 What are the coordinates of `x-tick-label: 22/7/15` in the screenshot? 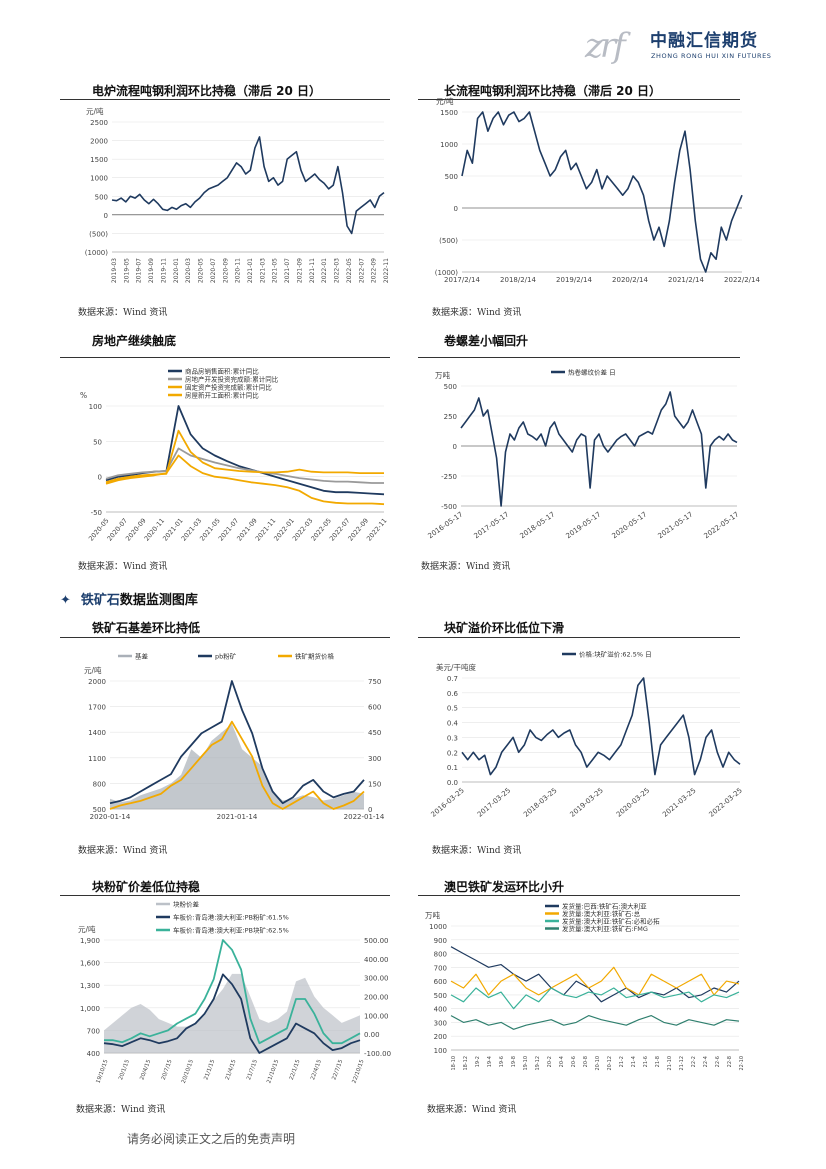 It's located at (337, 1070).